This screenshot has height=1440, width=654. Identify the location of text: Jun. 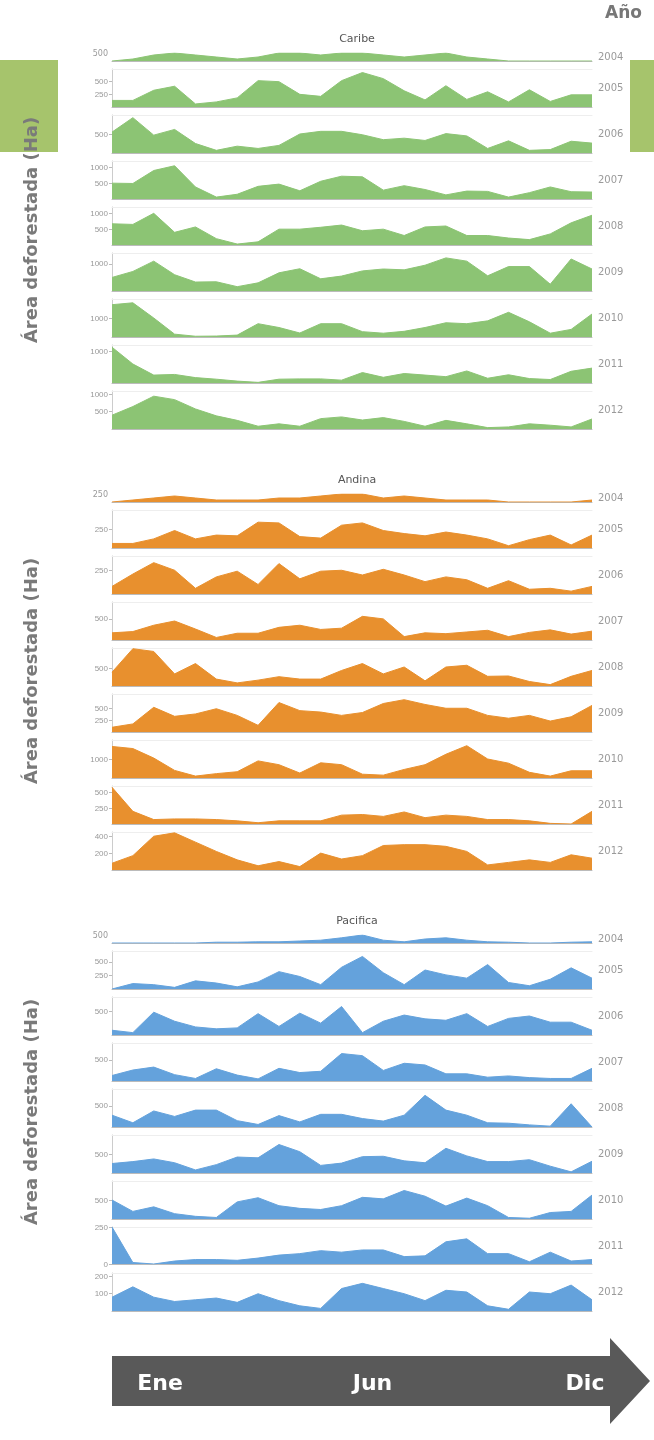
(371, 1382).